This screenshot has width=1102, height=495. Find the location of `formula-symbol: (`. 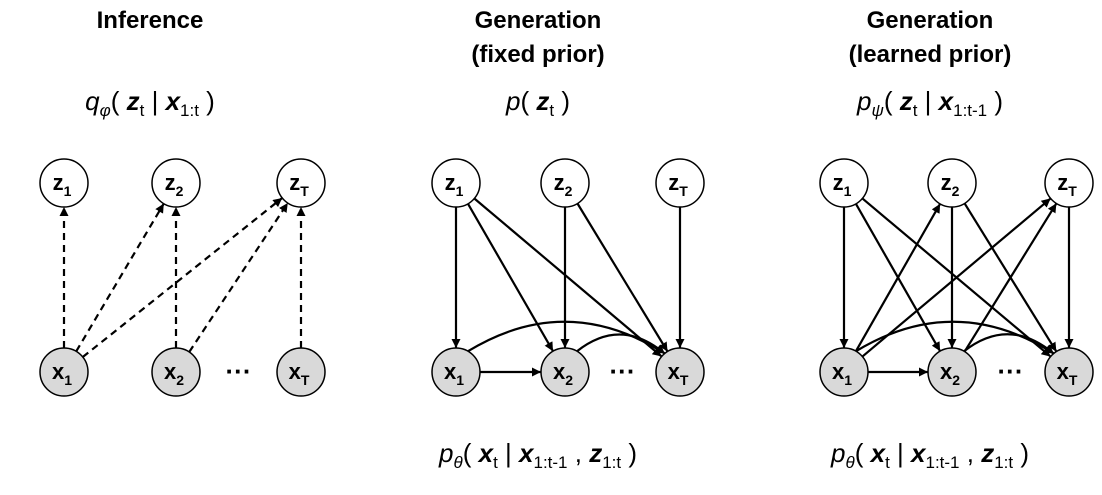

formula-symbol: ( is located at coordinates (528, 101).